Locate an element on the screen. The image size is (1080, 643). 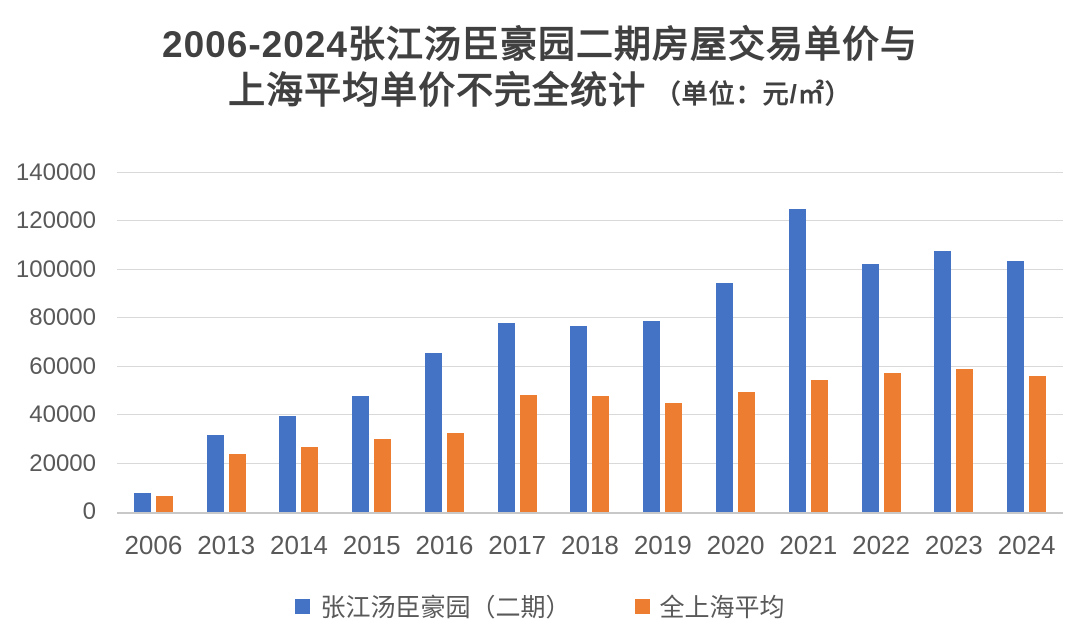
x-axis-tick-label-2015: 2015 is located at coordinates (371, 545).